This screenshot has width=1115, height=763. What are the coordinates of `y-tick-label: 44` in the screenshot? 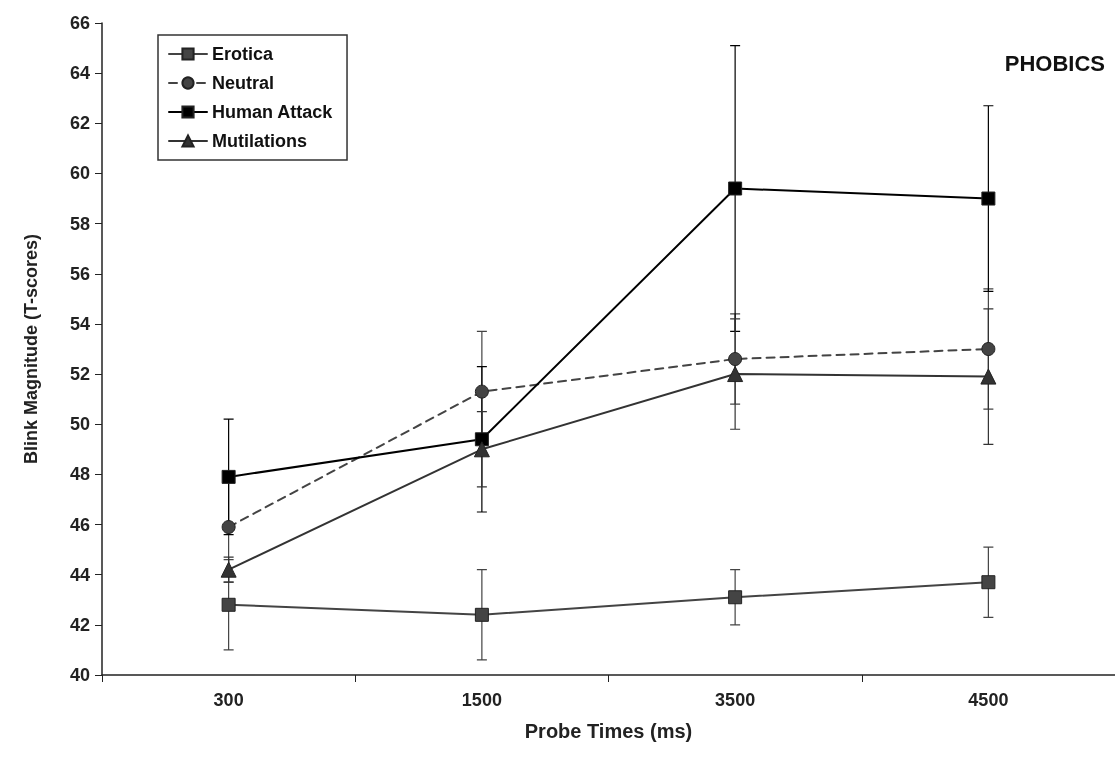 It's located at (79, 574).